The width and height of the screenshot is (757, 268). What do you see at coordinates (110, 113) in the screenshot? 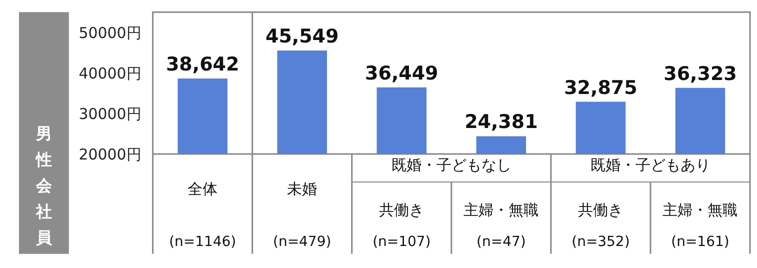
I see `y-tick-label: 30000円` at bounding box center [110, 113].